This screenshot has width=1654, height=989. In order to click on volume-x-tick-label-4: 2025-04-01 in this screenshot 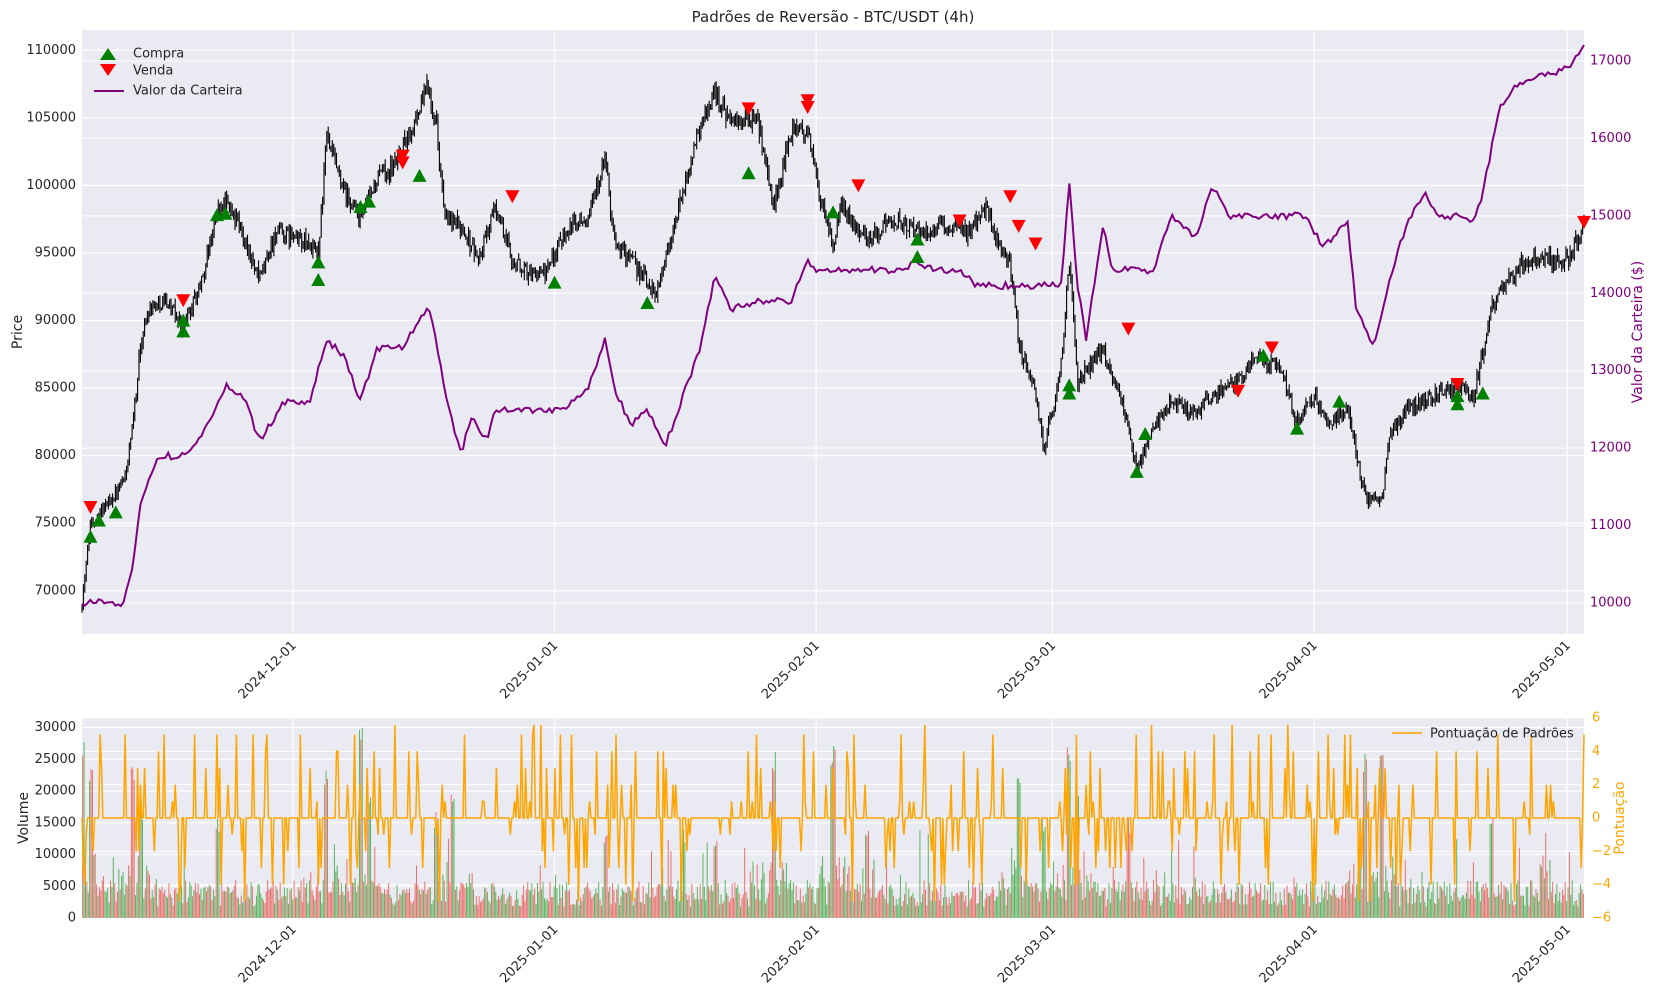, I will do `click(1289, 954)`.